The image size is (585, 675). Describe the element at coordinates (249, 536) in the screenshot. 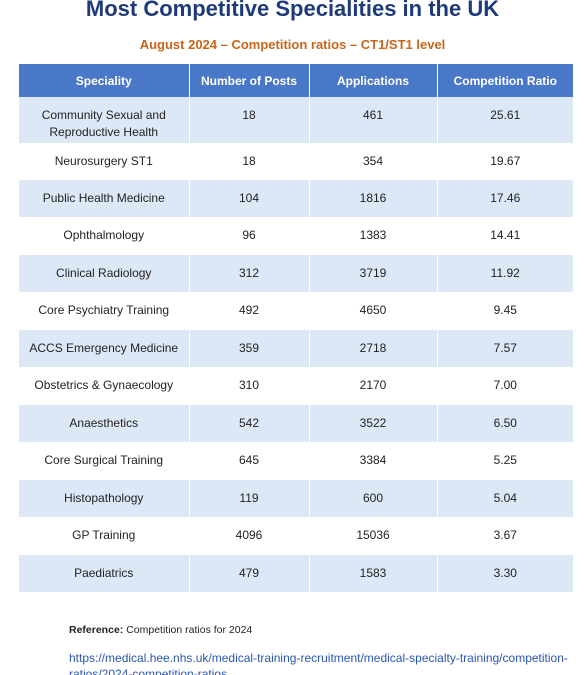

I see `cell-number-of-posts: 4096` at that location.